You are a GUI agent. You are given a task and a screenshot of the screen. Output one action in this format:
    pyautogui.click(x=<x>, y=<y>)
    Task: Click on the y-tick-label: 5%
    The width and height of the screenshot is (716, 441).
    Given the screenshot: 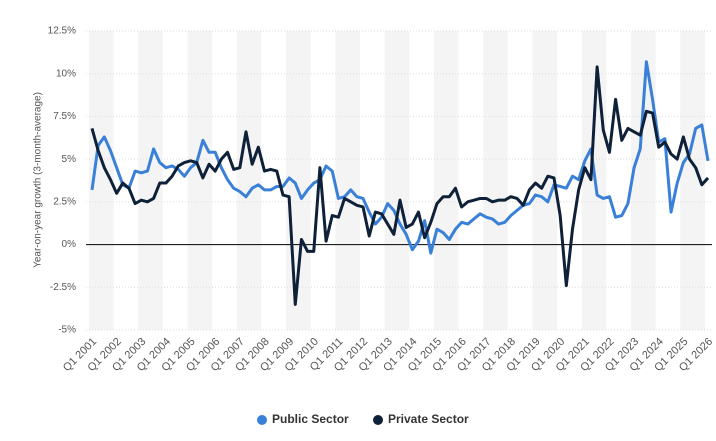 What is the action you would take?
    pyautogui.click(x=69, y=159)
    